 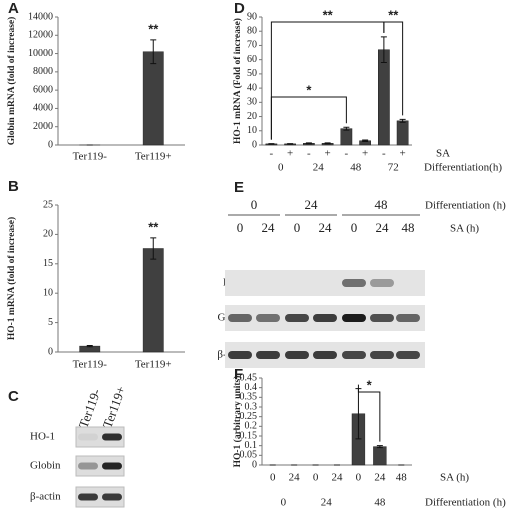 What do you see at coordinates (356, 168) in the screenshot?
I see `group-label: 48` at bounding box center [356, 168].